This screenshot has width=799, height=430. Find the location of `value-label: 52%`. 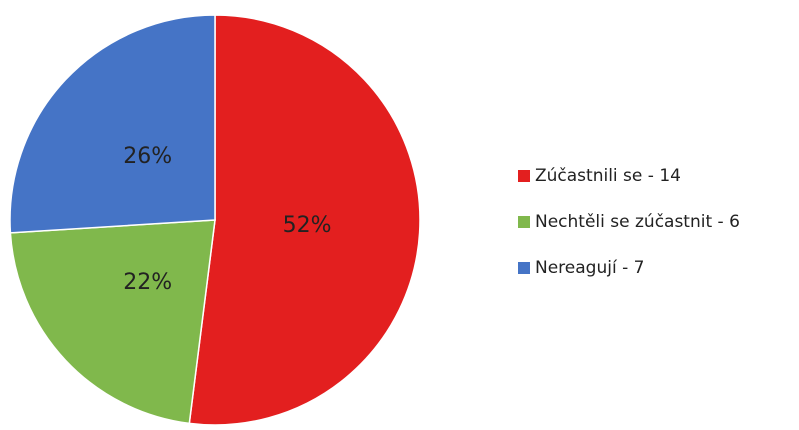

value-label: 52% is located at coordinates (307, 225).